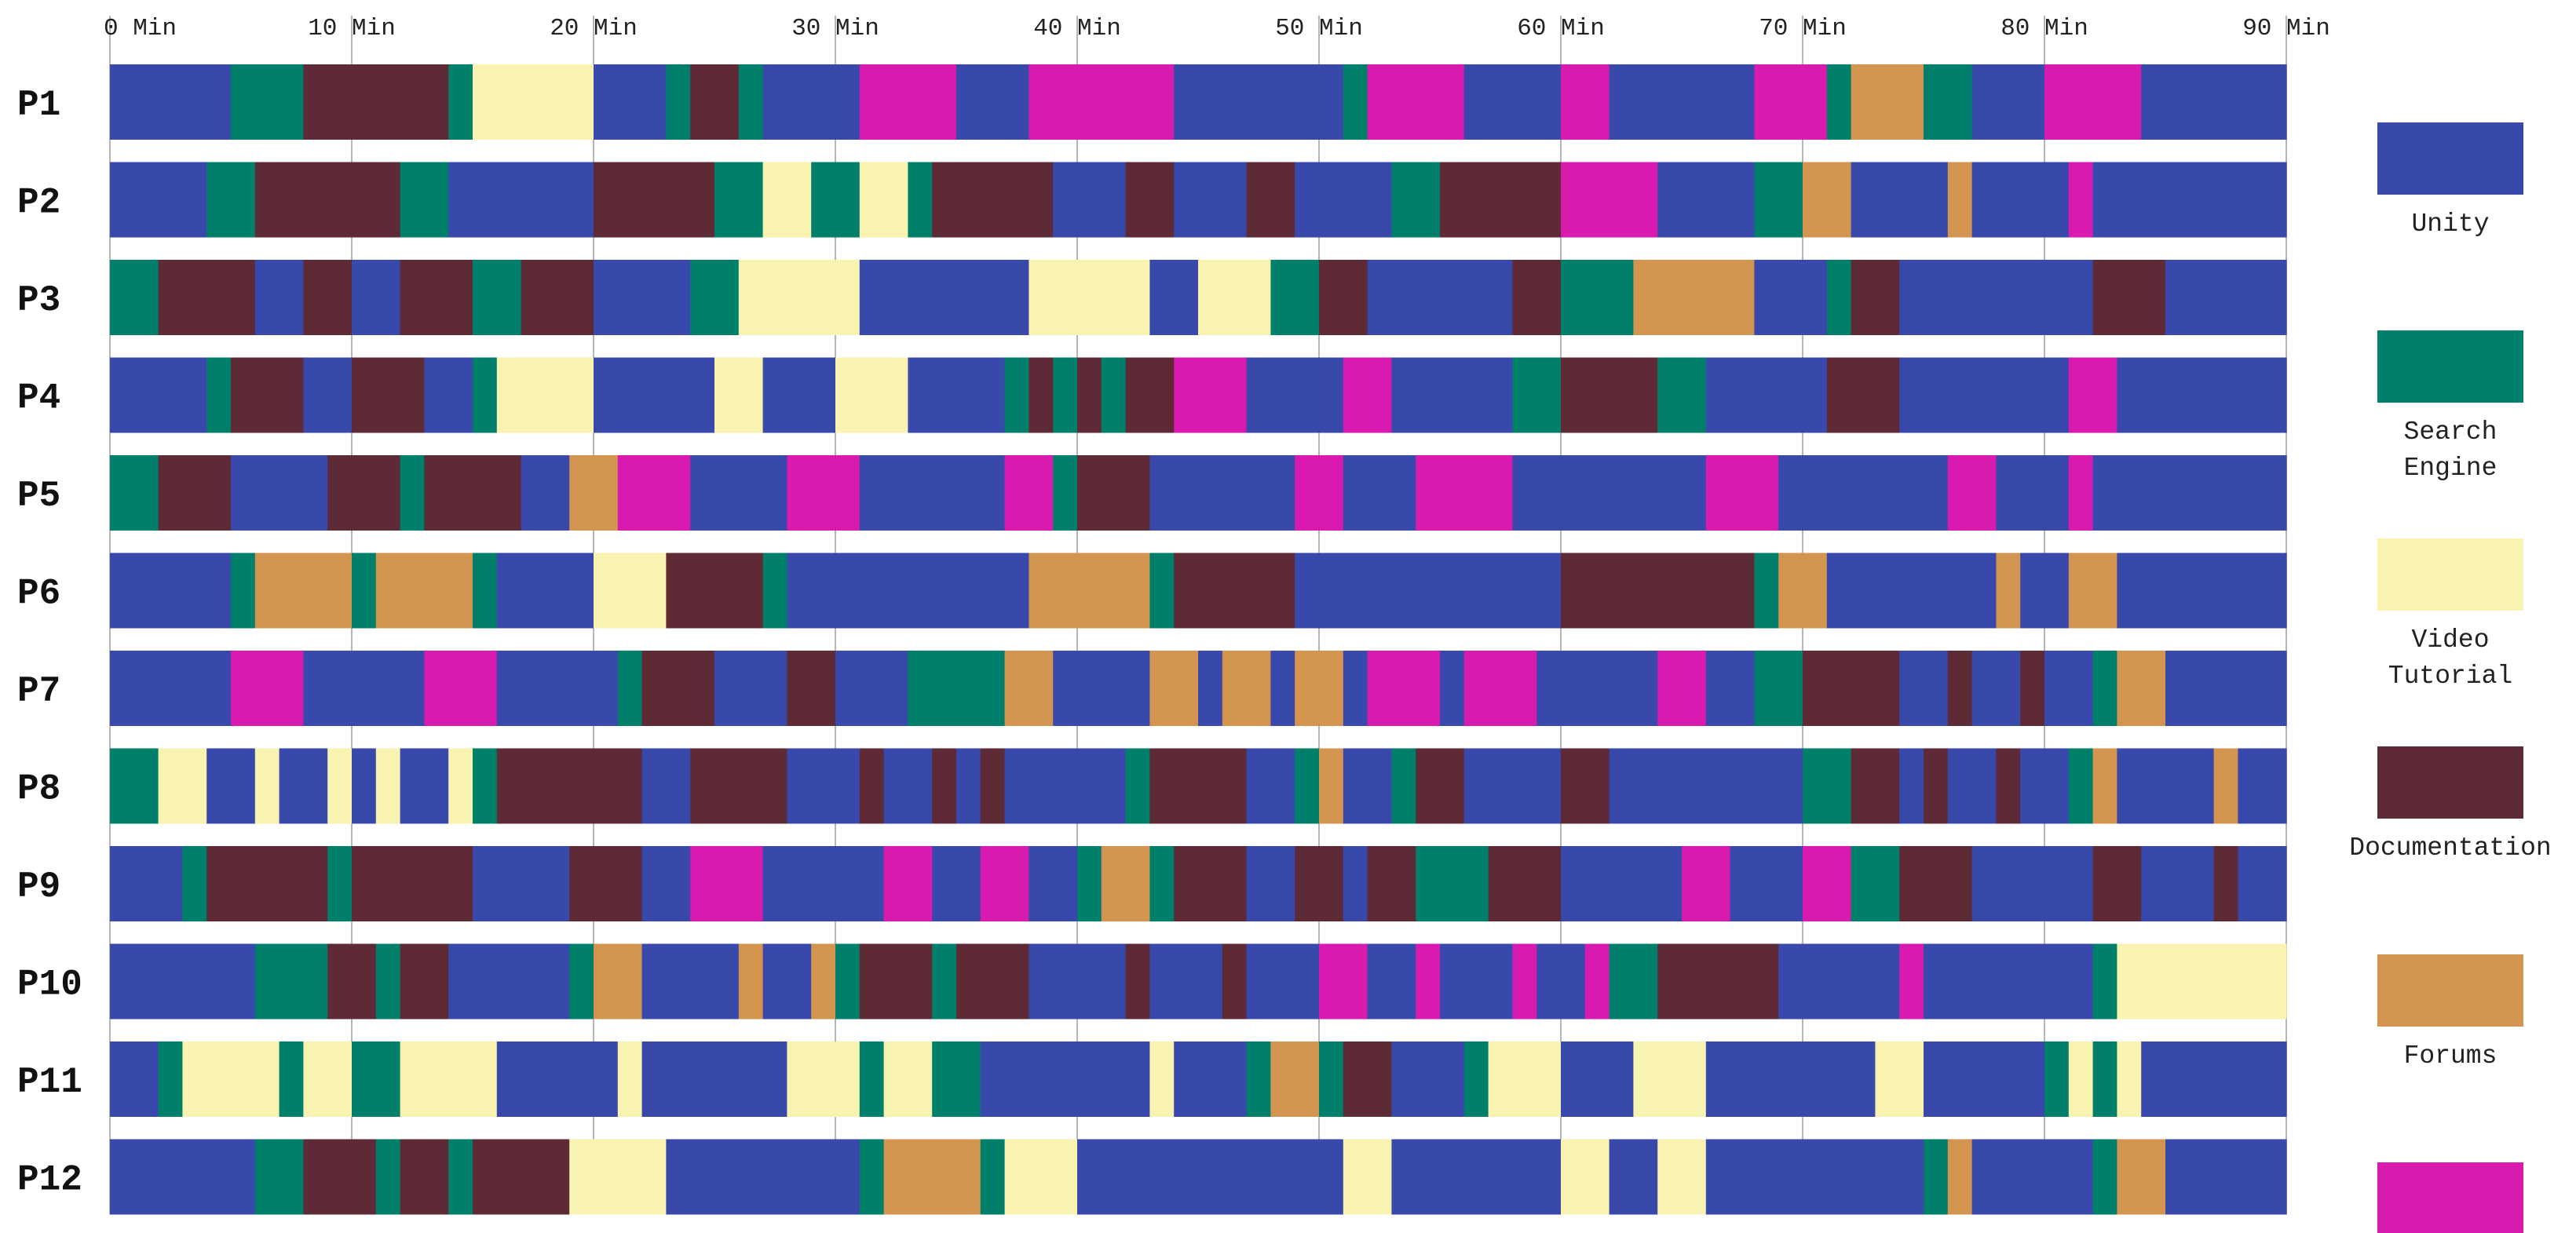 The height and width of the screenshot is (1233, 2576). What do you see at coordinates (2450, 224) in the screenshot?
I see `legend-label: Unity` at bounding box center [2450, 224].